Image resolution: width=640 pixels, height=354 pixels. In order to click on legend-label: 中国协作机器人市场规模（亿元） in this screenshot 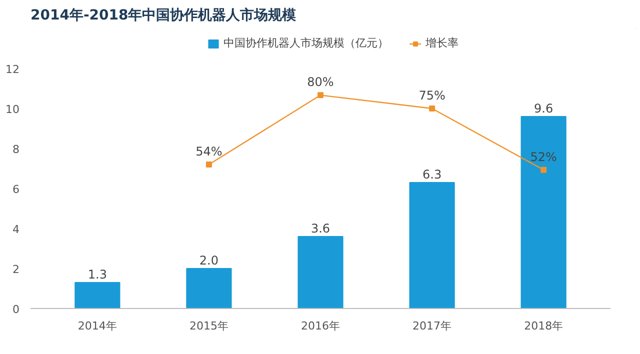, I will do `click(306, 43)`.